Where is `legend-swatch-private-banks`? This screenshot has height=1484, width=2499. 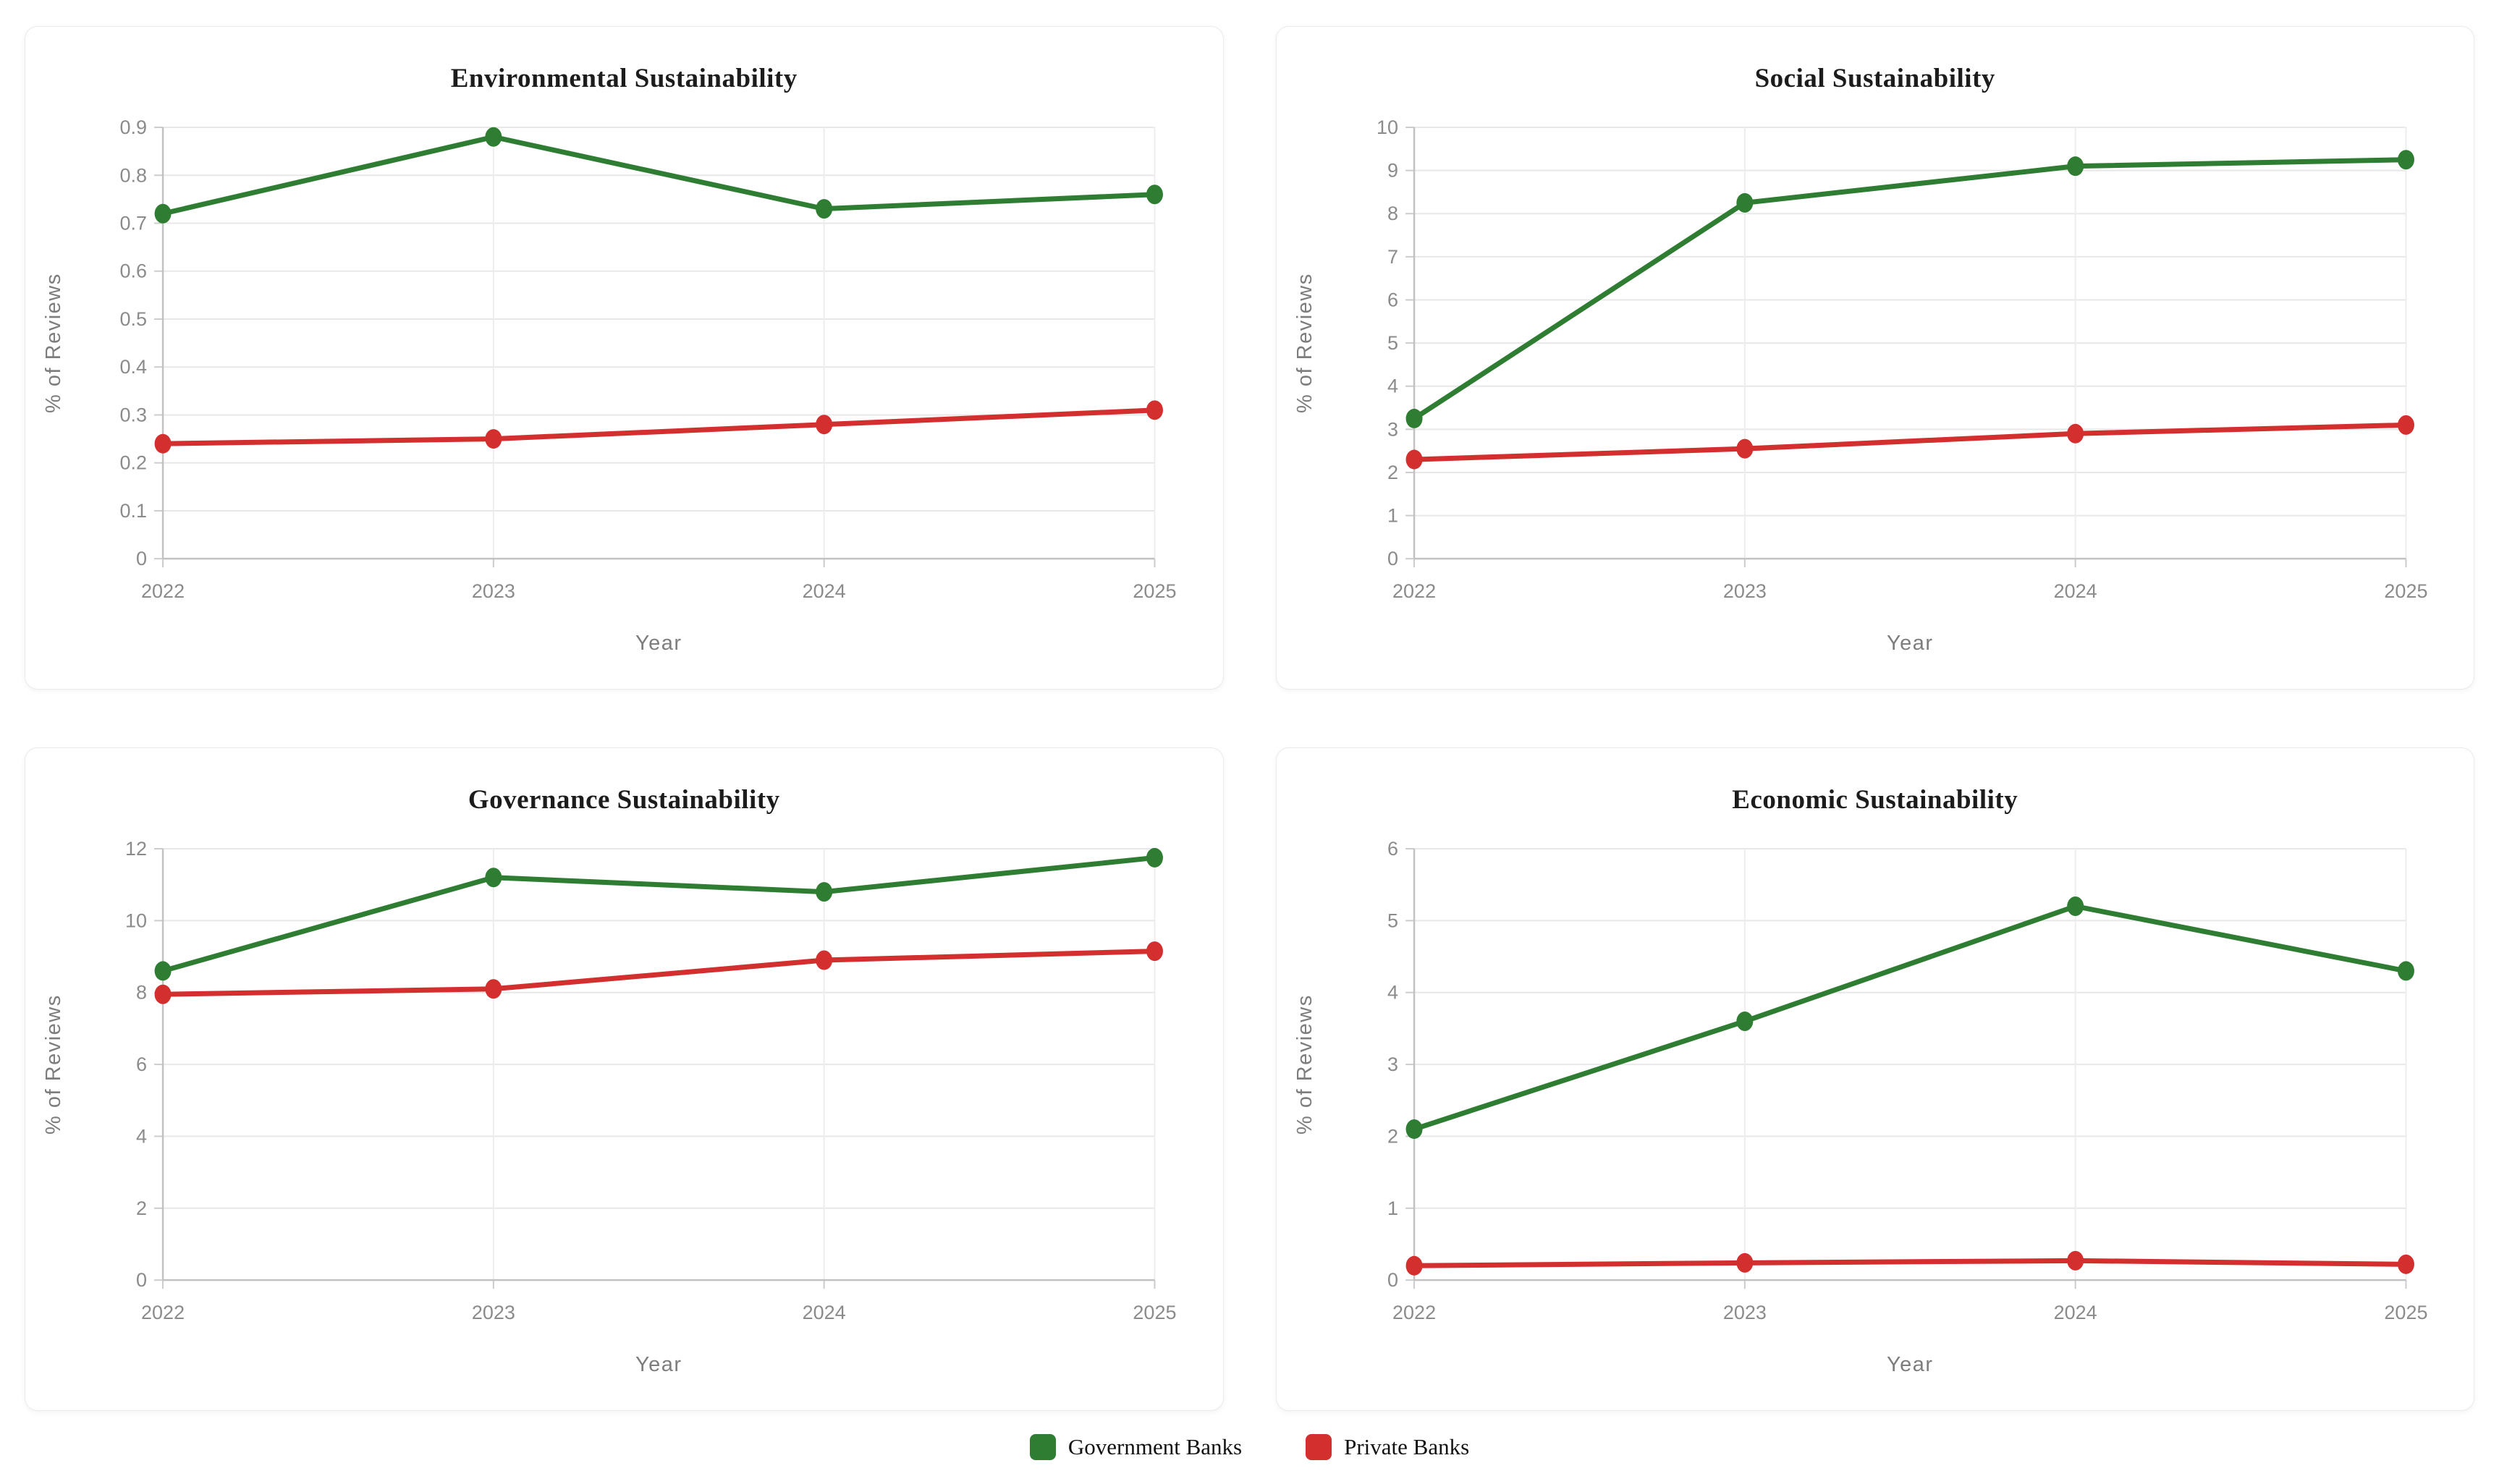
legend-swatch-private-banks is located at coordinates (1319, 1447).